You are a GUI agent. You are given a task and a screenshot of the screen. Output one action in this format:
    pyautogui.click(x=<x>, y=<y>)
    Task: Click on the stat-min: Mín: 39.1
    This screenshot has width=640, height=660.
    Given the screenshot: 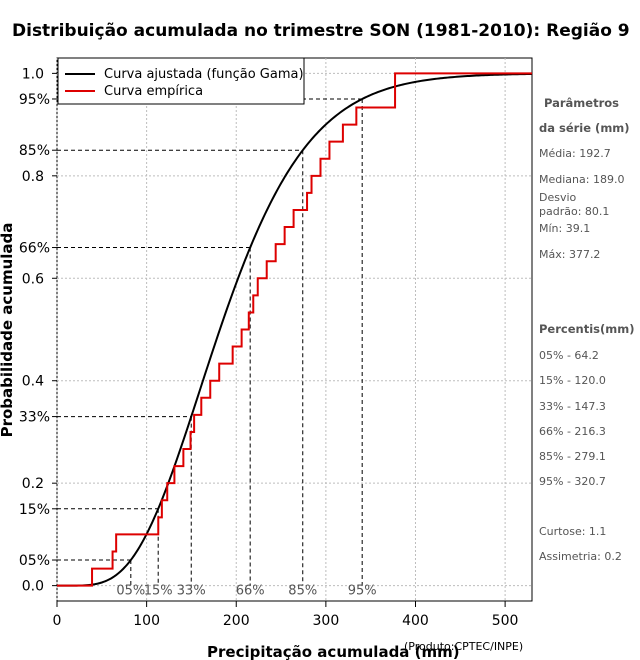 What is the action you would take?
    pyautogui.click(x=564, y=228)
    